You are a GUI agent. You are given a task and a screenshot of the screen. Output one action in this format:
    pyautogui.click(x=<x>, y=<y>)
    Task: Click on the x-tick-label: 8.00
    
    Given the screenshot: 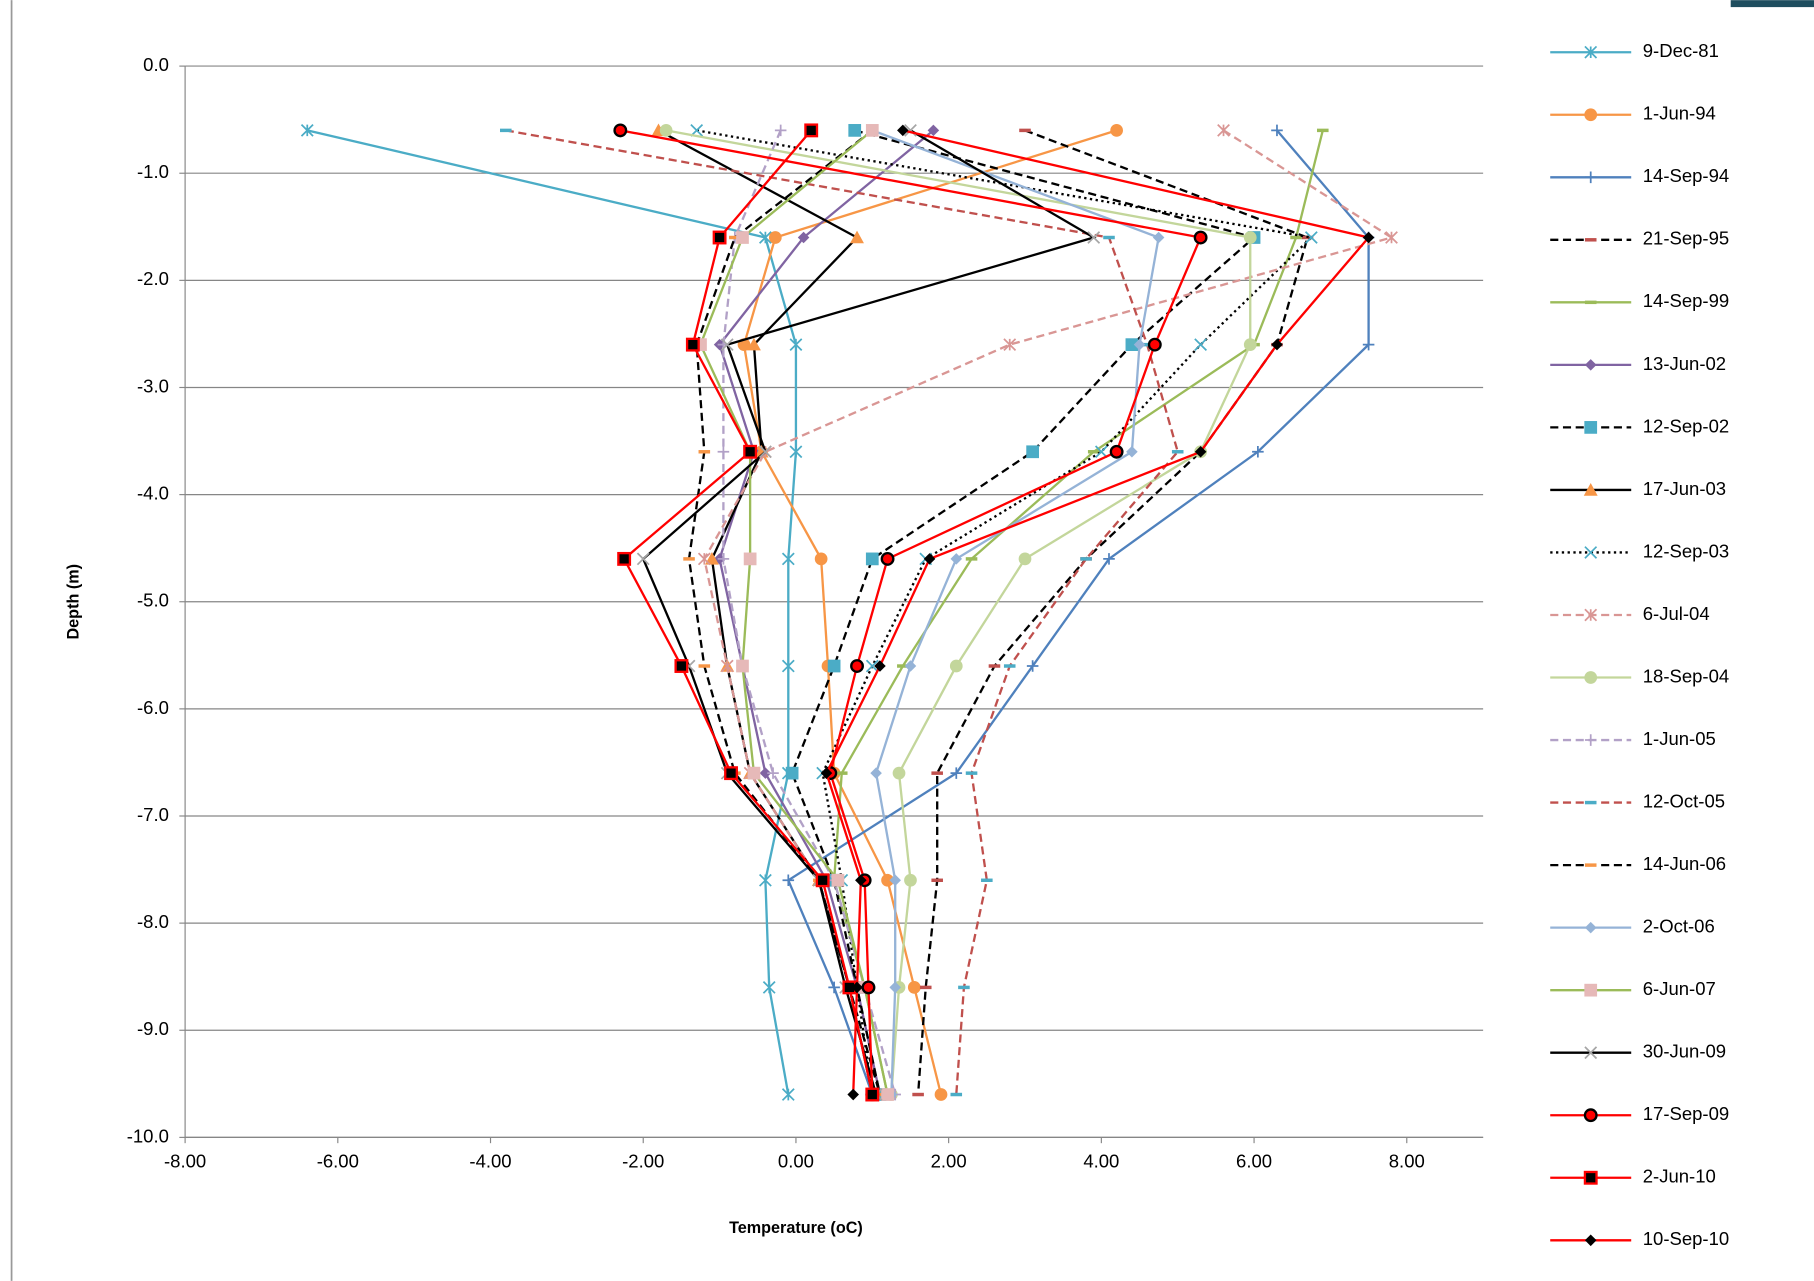 What is the action you would take?
    pyautogui.click(x=1407, y=1161)
    